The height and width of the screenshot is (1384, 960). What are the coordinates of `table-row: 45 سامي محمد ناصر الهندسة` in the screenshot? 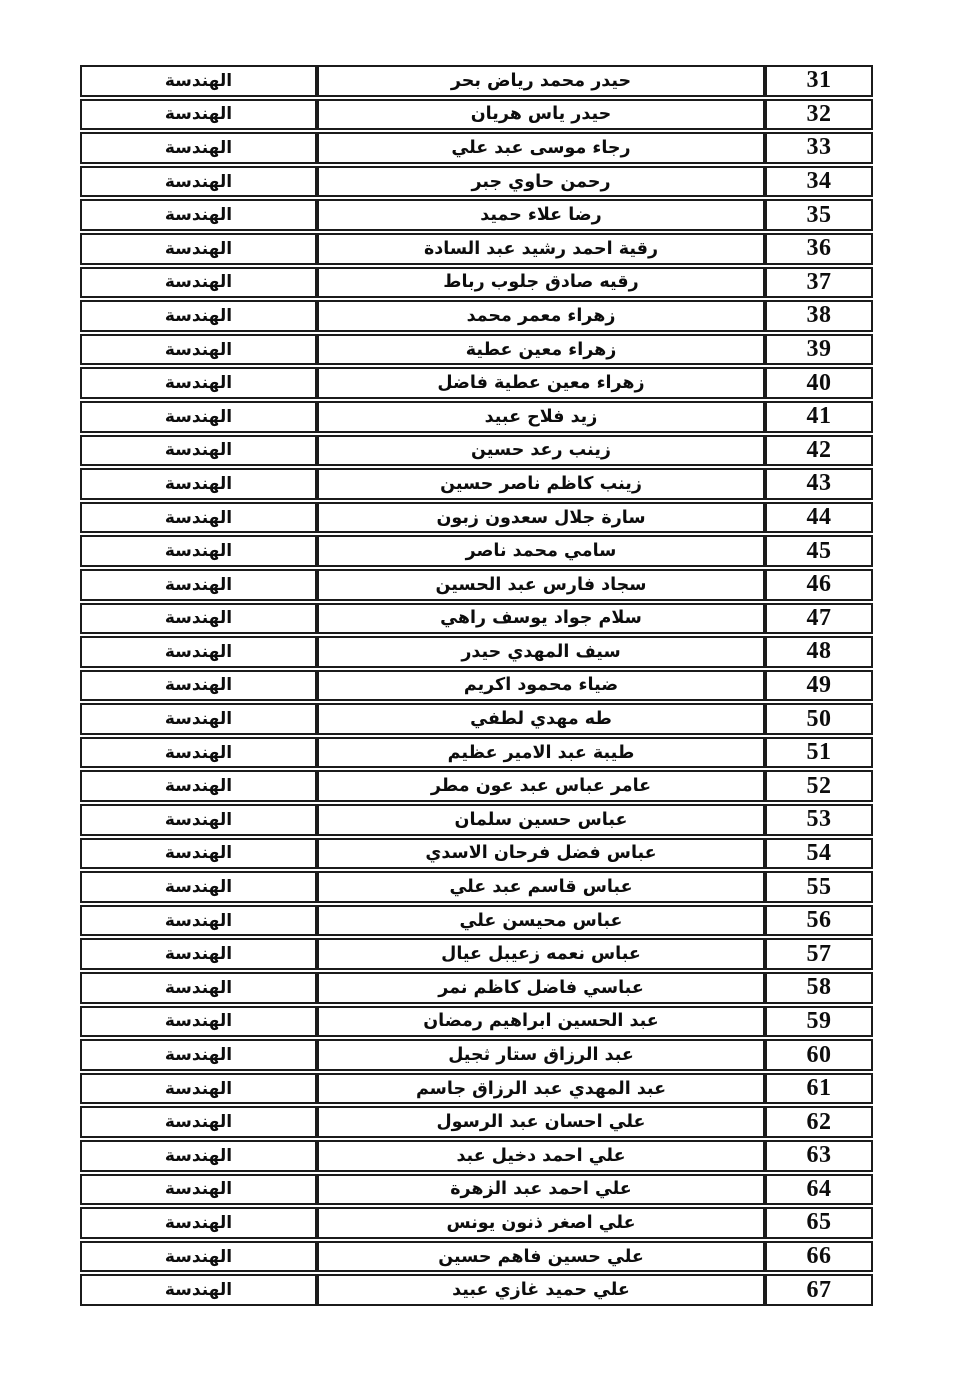 It's located at (476, 551).